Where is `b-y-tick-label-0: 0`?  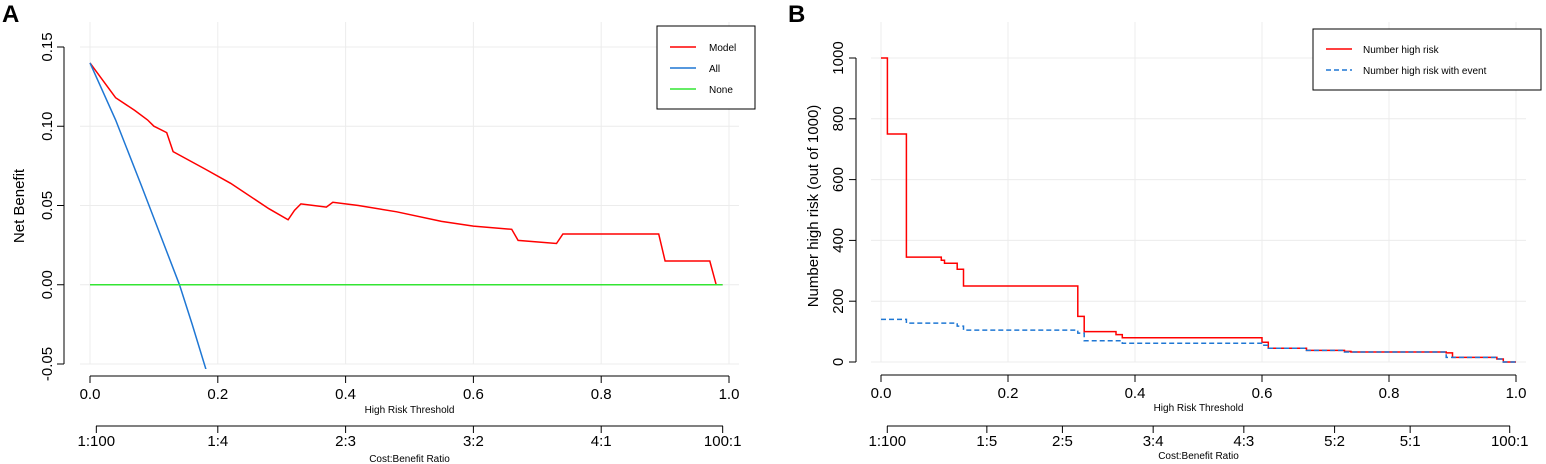 b-y-tick-label-0: 0 is located at coordinates (838, 362).